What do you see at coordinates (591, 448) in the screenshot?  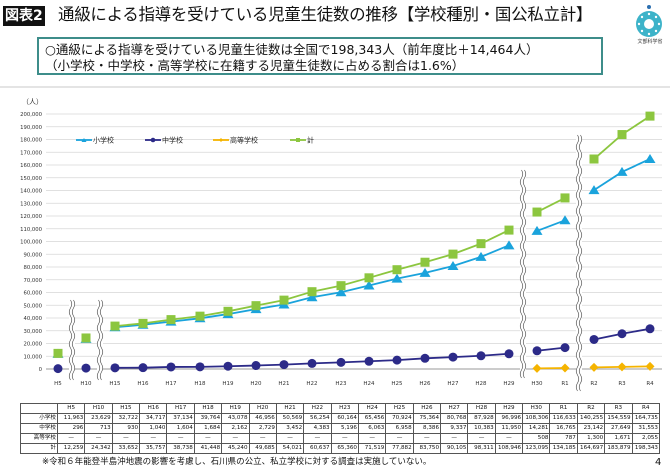 I see `table-cell: 164,697` at bounding box center [591, 448].